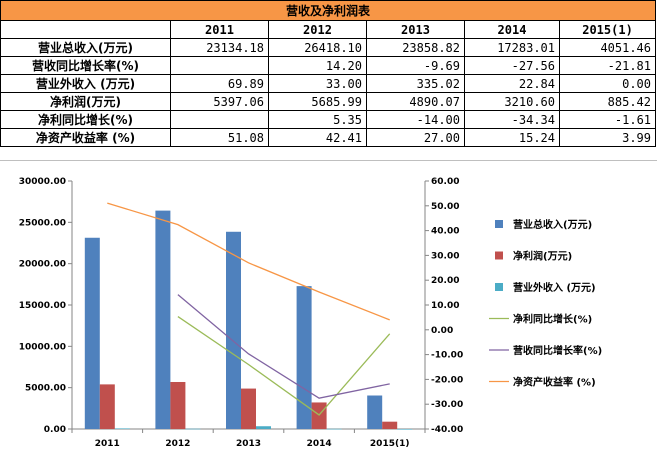 Image resolution: width=657 pixels, height=453 pixels. I want to click on x-axis-tick-label: 2015(1), so click(390, 444).